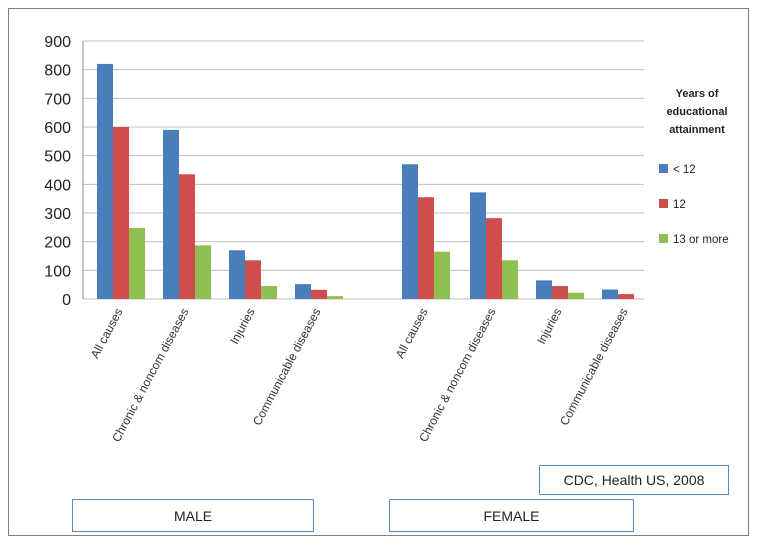  Describe the element at coordinates (57, 157) in the screenshot. I see `y-tick-label: 500` at that location.